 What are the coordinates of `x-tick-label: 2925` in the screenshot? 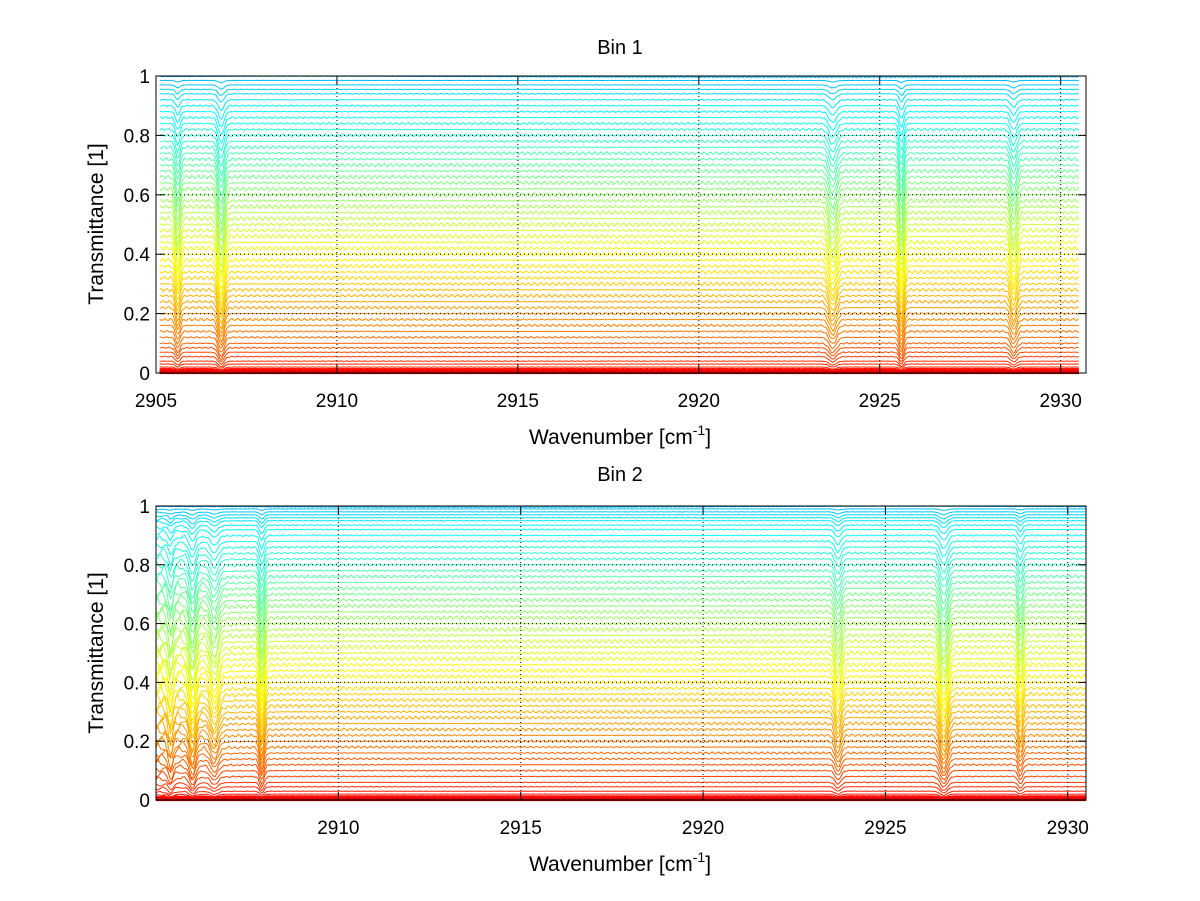 It's located at (885, 828).